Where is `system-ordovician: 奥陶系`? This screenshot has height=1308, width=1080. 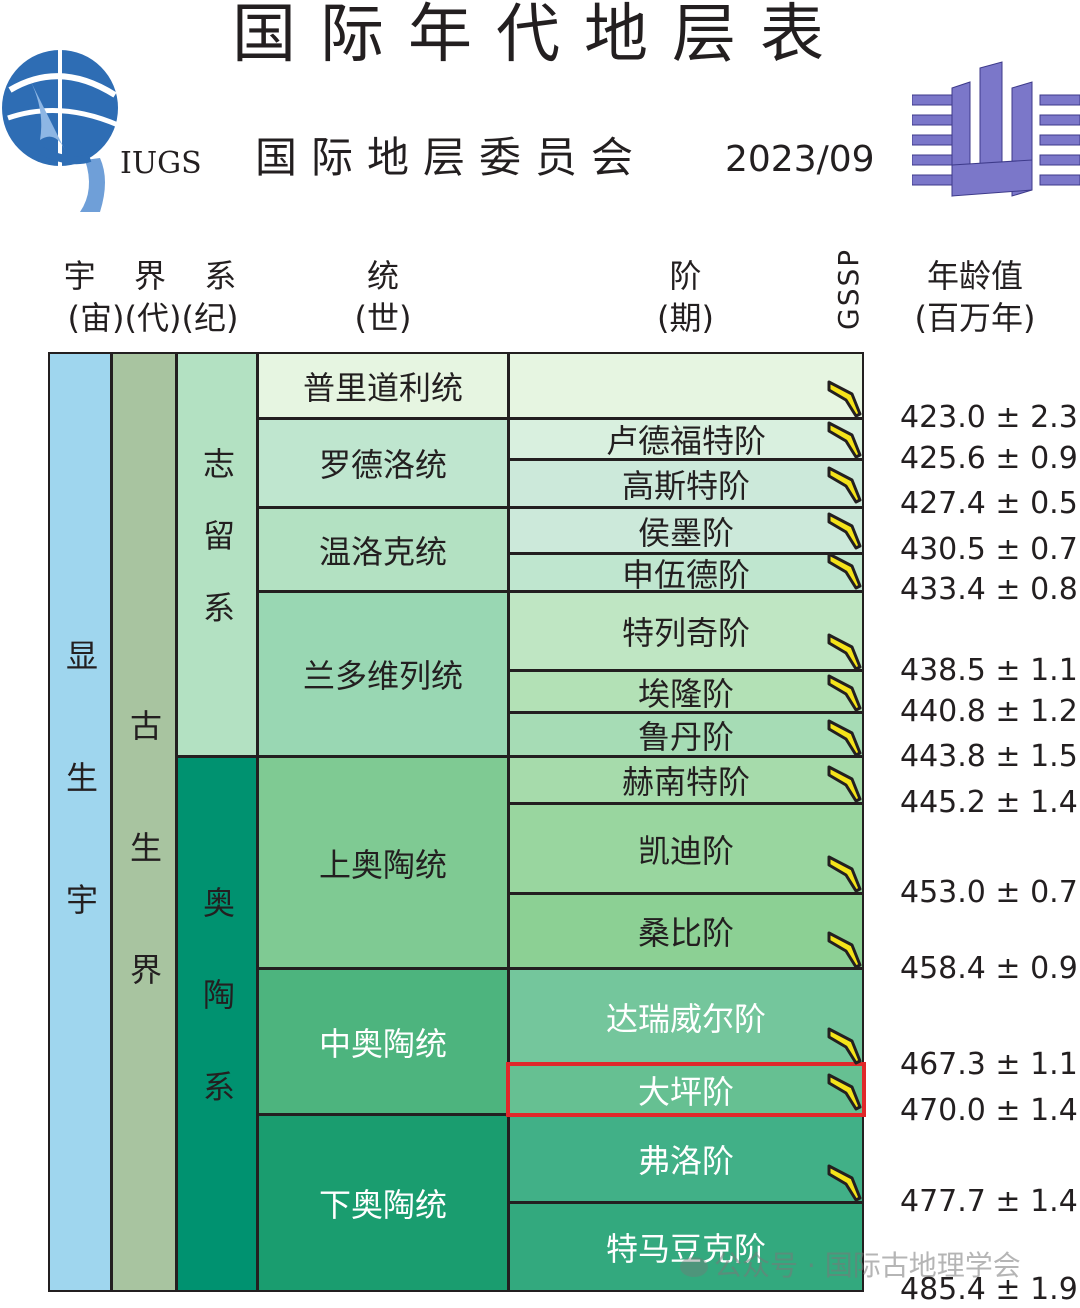
system-ordovician: 奥陶系 is located at coordinates (217, 1024).